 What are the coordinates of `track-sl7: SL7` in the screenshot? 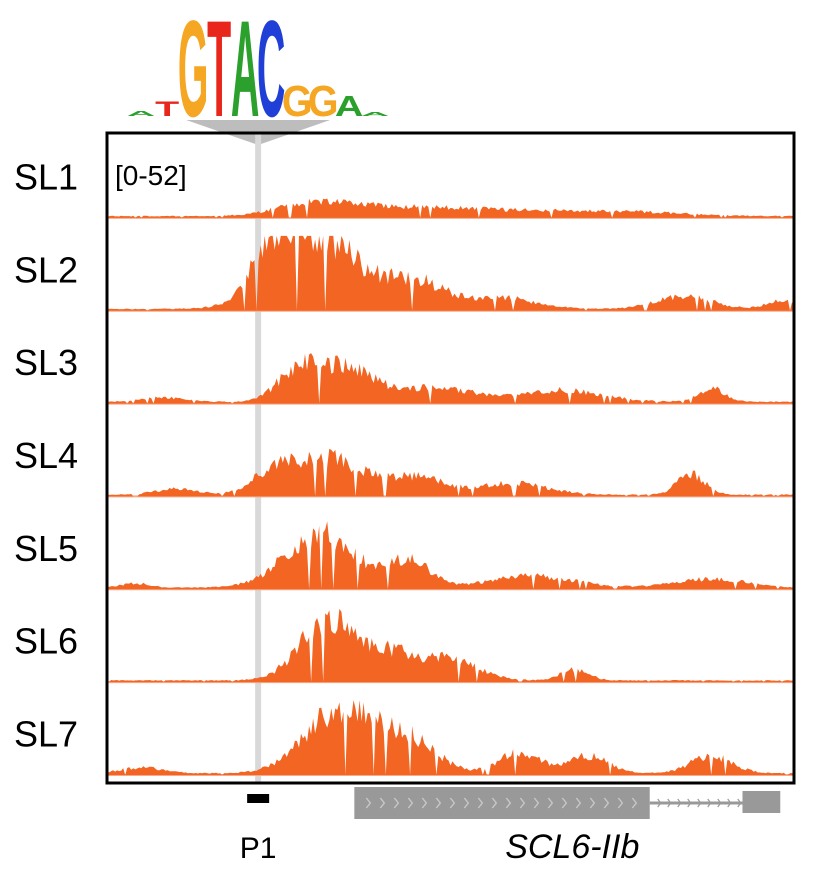 It's located at (404, 738).